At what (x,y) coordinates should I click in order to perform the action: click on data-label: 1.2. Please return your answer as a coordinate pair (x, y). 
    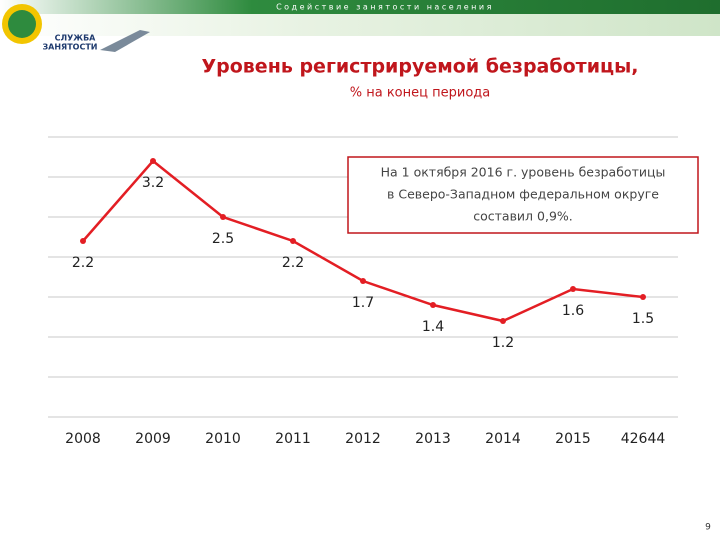
    Looking at the image, I should click on (503, 343).